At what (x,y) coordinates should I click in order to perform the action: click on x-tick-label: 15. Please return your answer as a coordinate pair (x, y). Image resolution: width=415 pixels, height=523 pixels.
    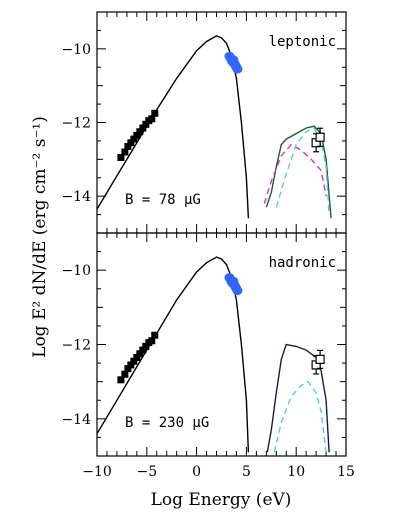
    Looking at the image, I should click on (346, 472).